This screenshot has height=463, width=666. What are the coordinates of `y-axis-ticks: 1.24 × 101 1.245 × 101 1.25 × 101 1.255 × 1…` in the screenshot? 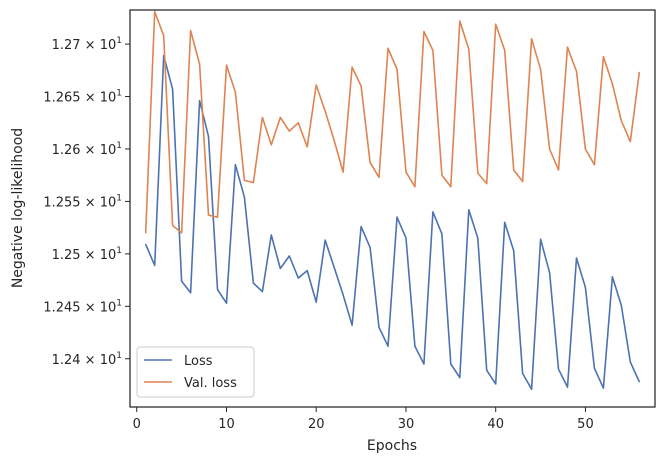 It's located at (86, 202).